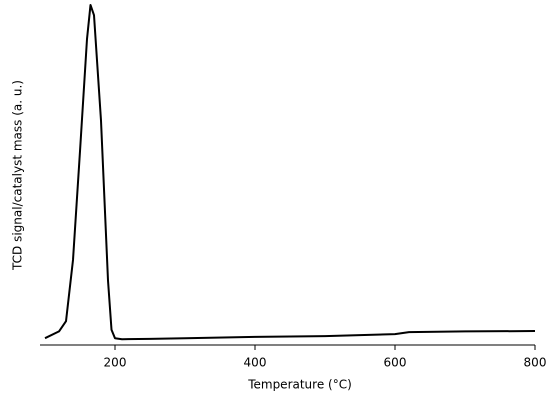  I want to click on y-axis-label: TCD signal/catalyst mass (a. u.), so click(18, 175).